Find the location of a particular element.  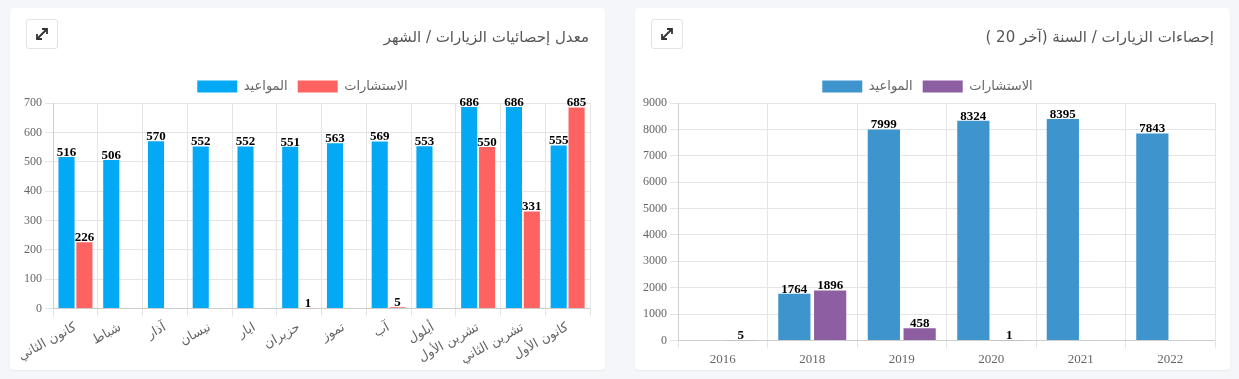

x-tick-label: نيسان is located at coordinates (194, 333).